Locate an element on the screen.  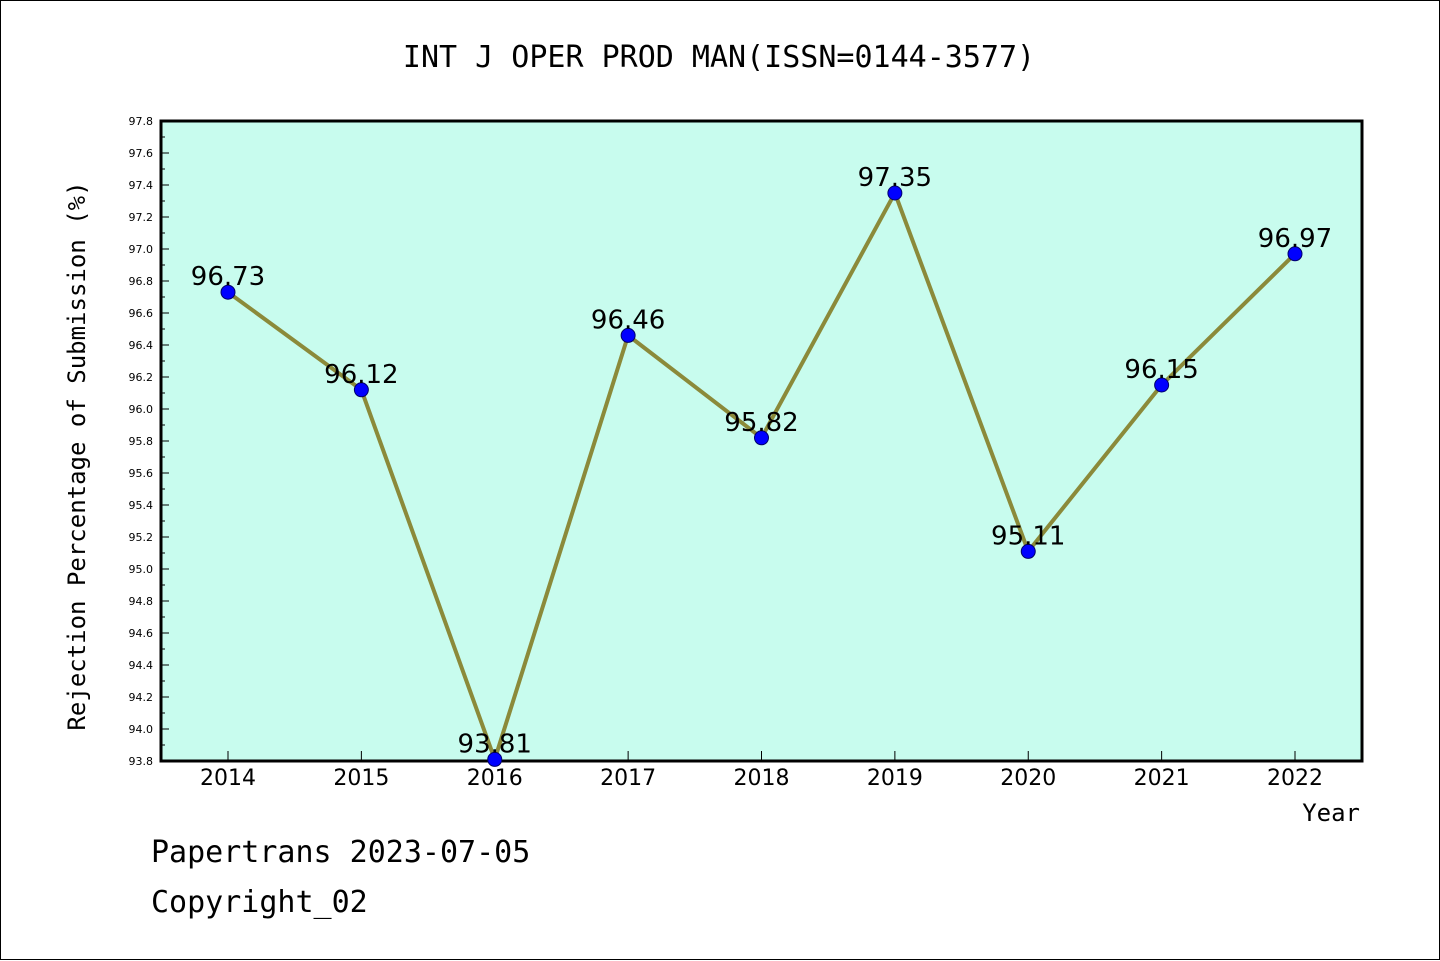
data-label: 96.46 is located at coordinates (628, 320).